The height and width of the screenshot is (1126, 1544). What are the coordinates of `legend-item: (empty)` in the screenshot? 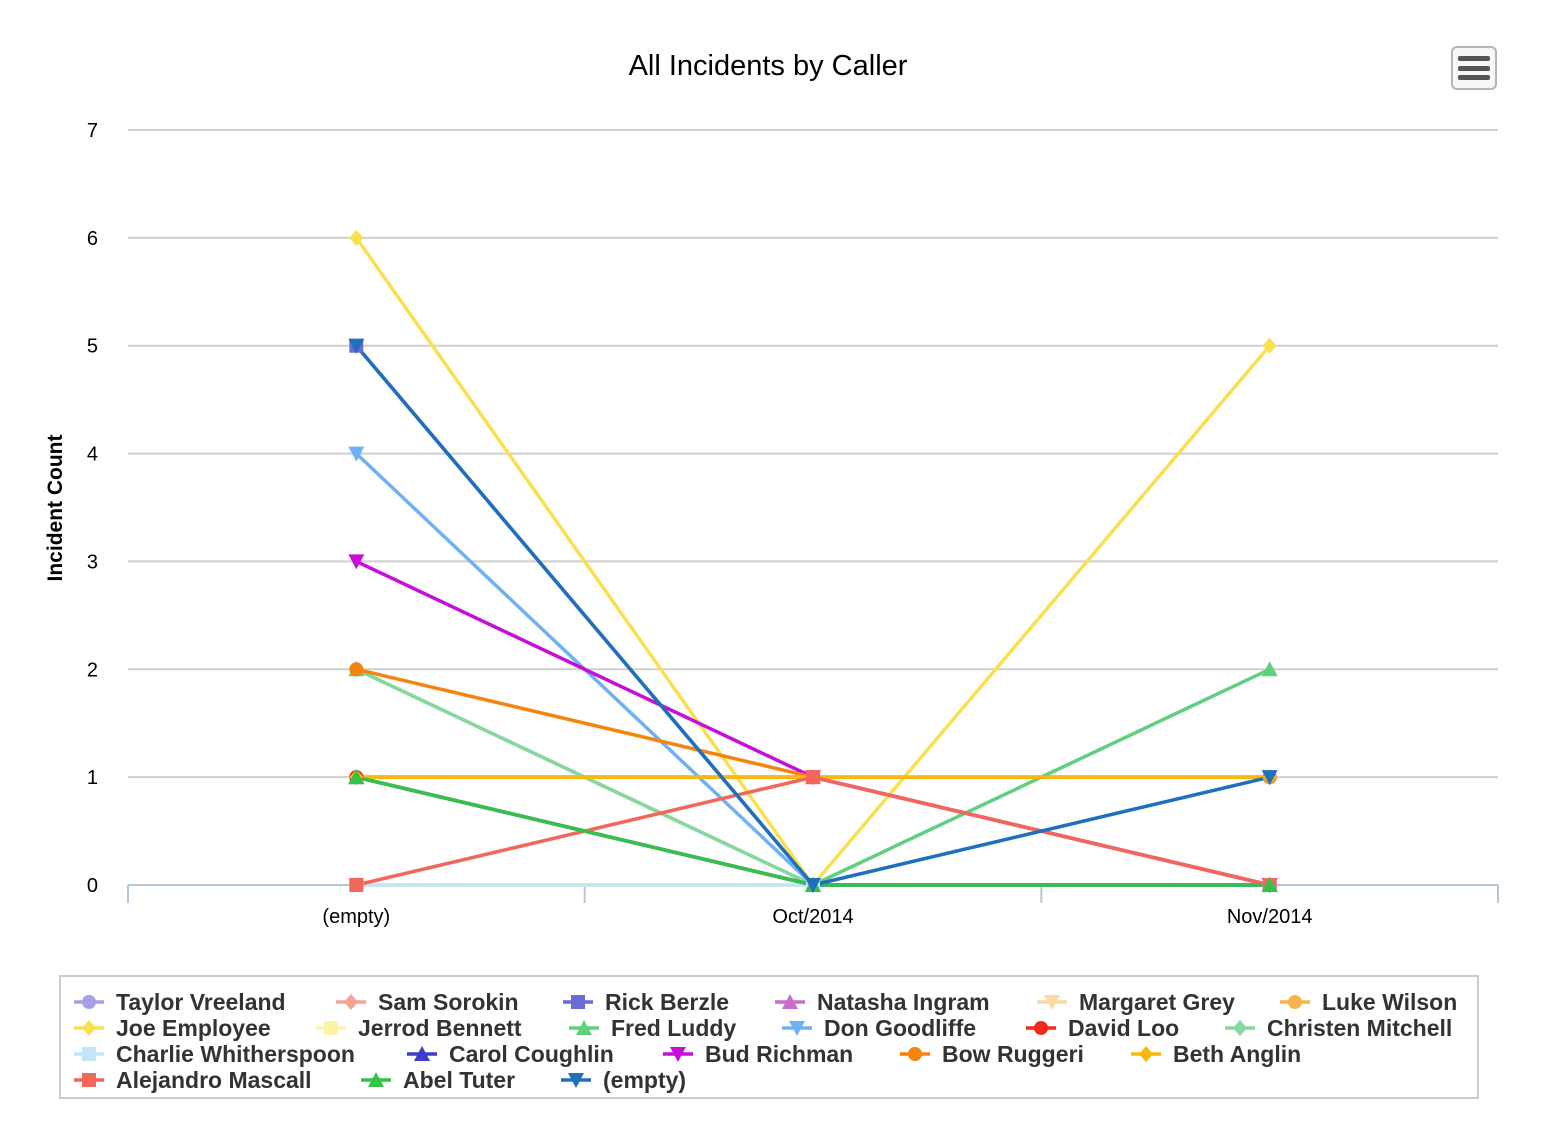 It's located at (623, 1080).